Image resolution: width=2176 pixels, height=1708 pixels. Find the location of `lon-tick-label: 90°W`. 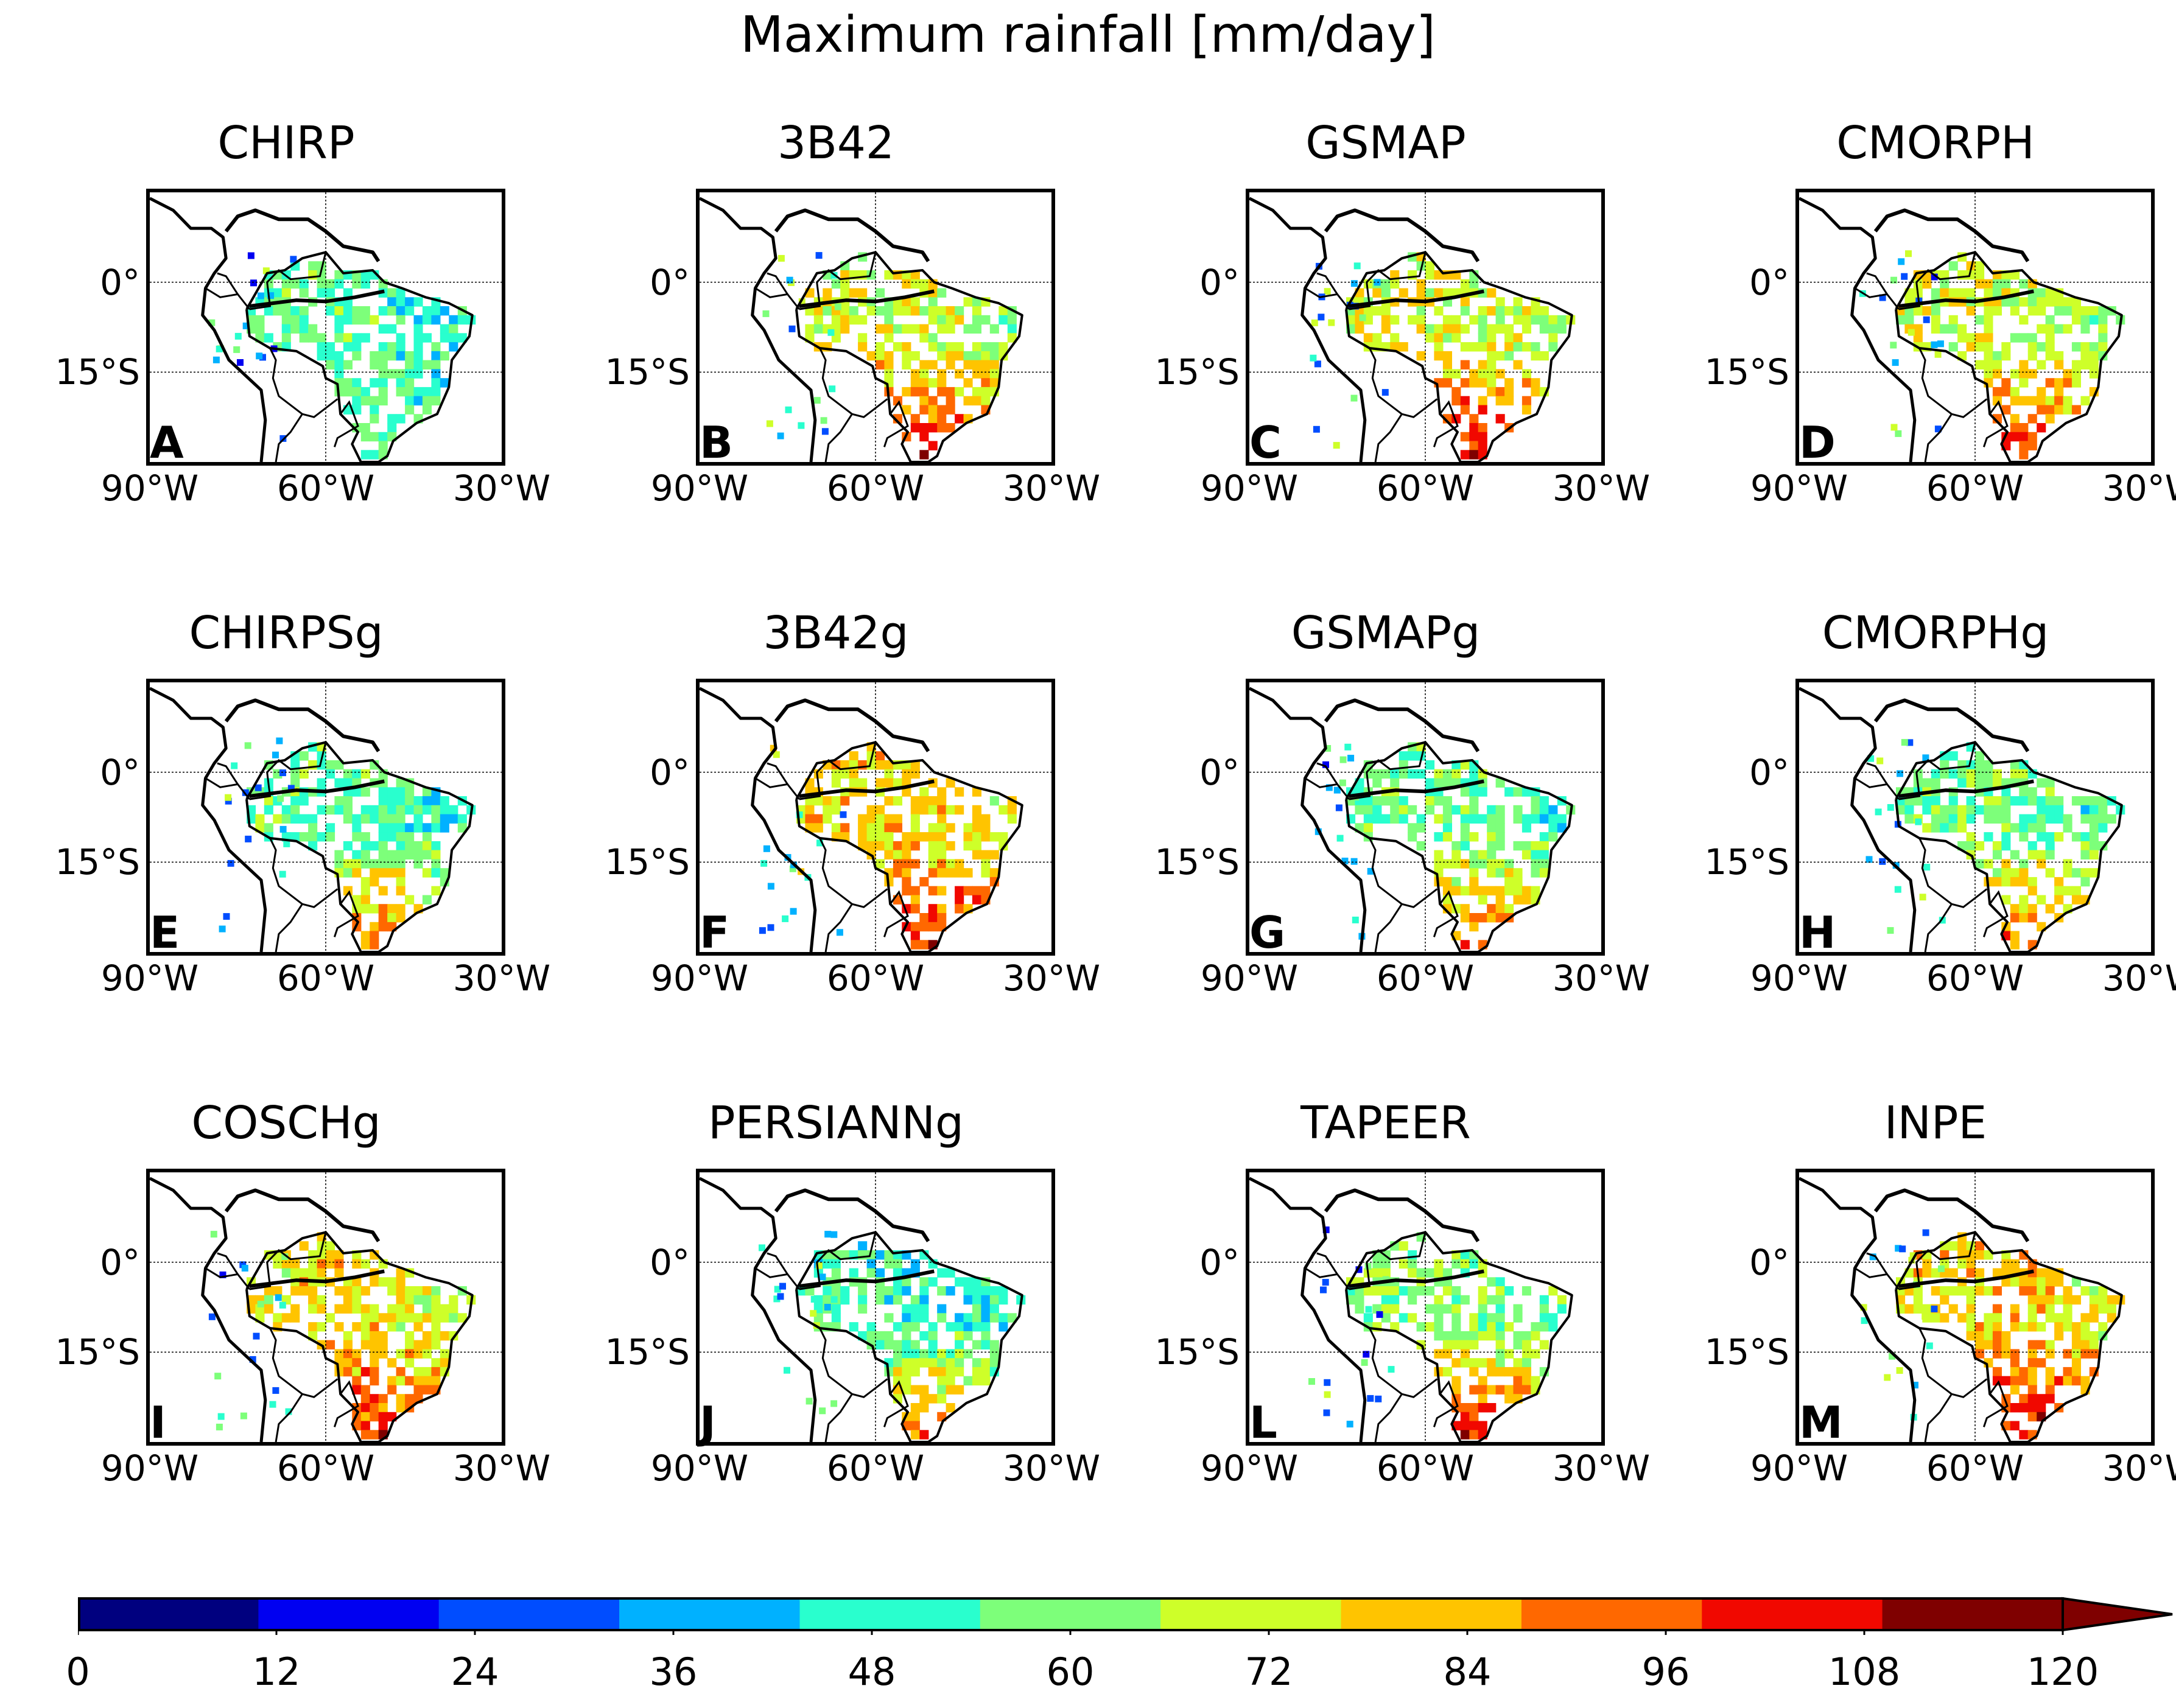

lon-tick-label: 90°W is located at coordinates (700, 1468).